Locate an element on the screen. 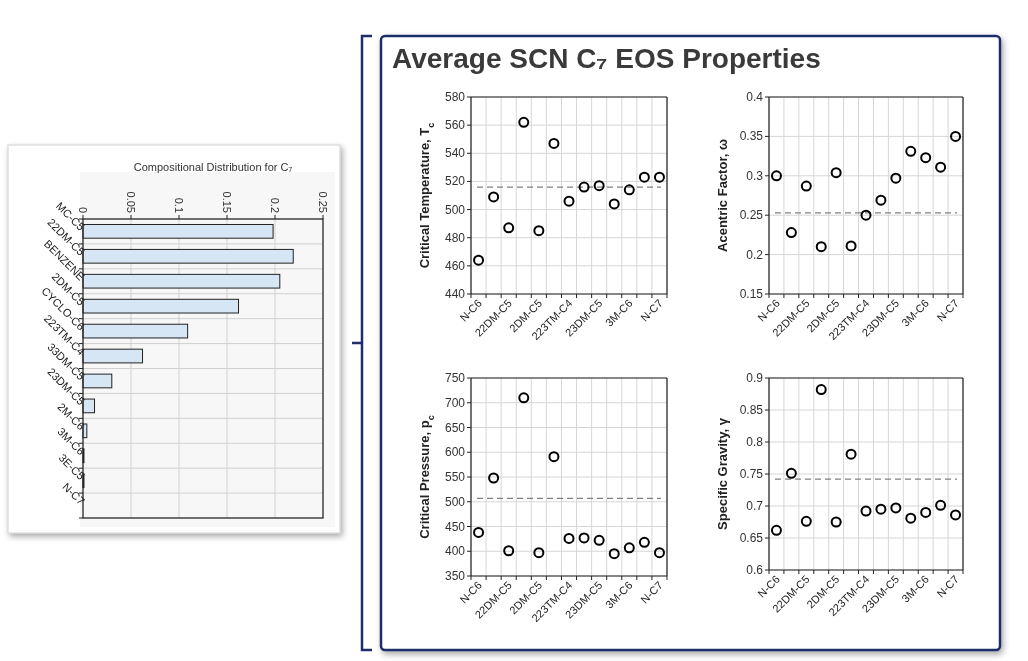 Image resolution: width=1028 pixels, height=661 pixels. y-tick-label: 0.75 is located at coordinates (751, 474).